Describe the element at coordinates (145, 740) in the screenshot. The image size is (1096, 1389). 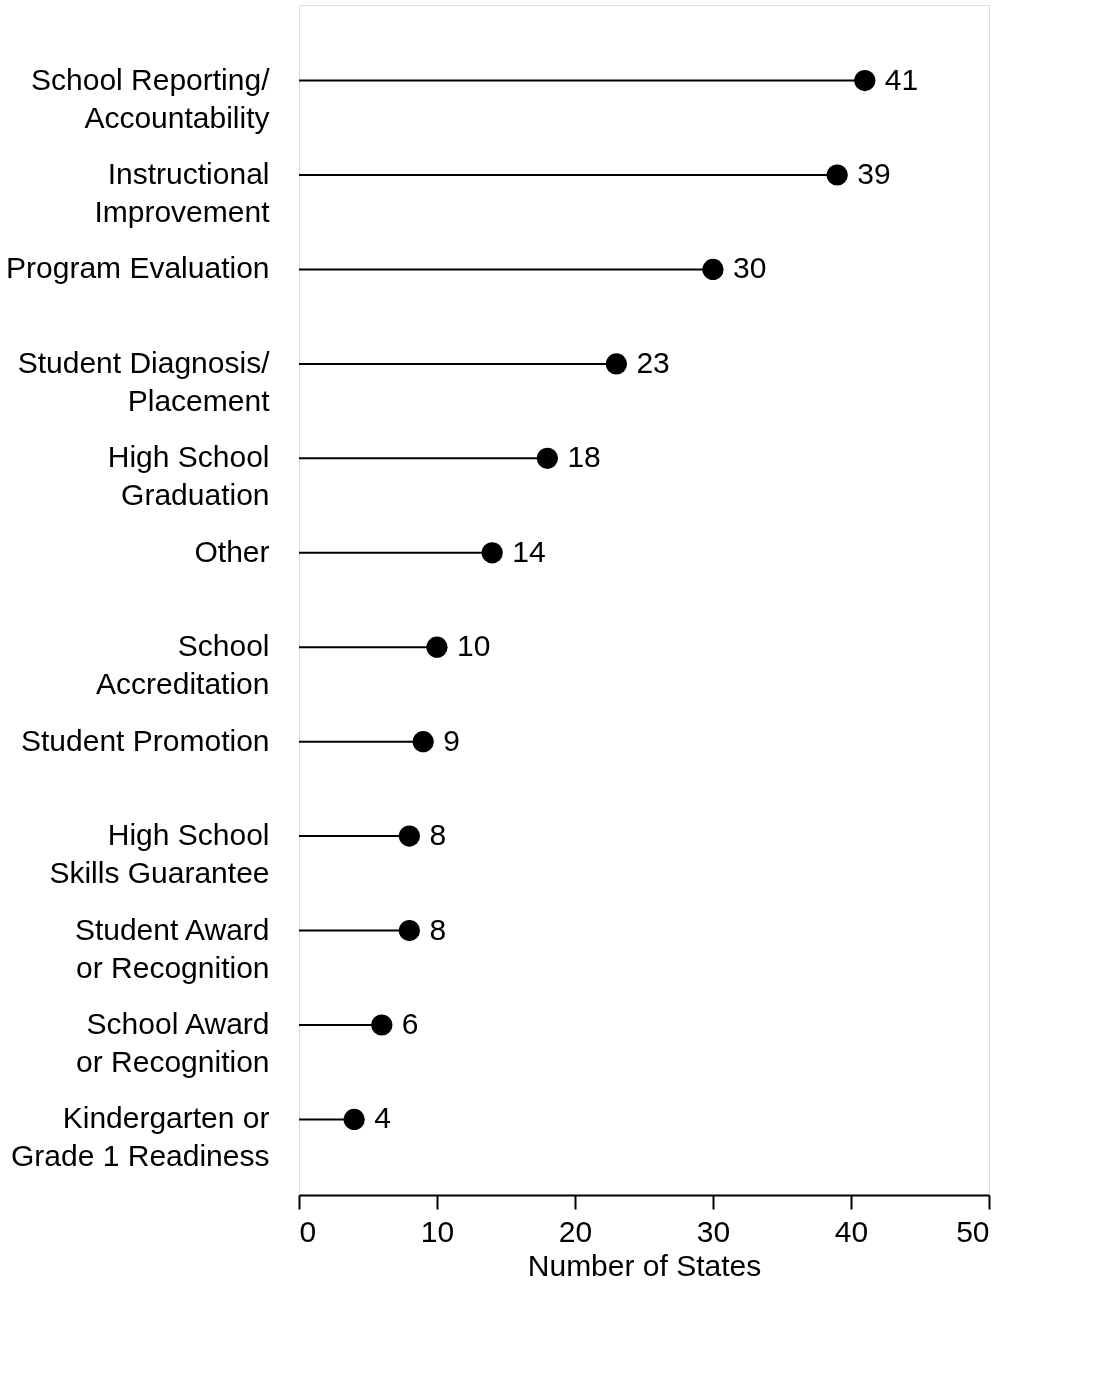
I see `y-tick-label: Student Promotion` at that location.